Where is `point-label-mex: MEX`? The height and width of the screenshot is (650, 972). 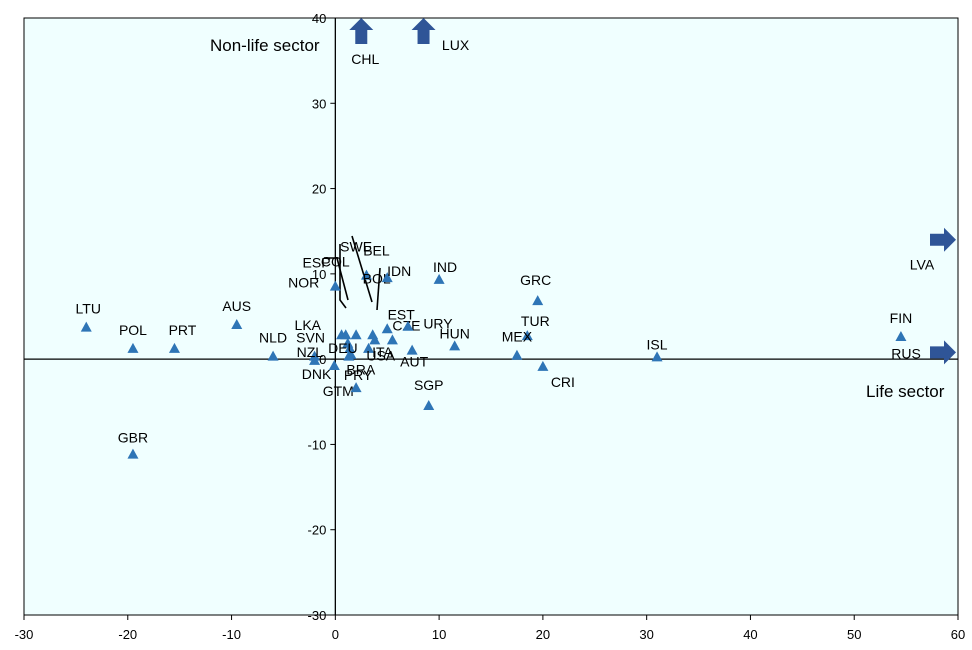
point-label-mex: MEX is located at coordinates (517, 337).